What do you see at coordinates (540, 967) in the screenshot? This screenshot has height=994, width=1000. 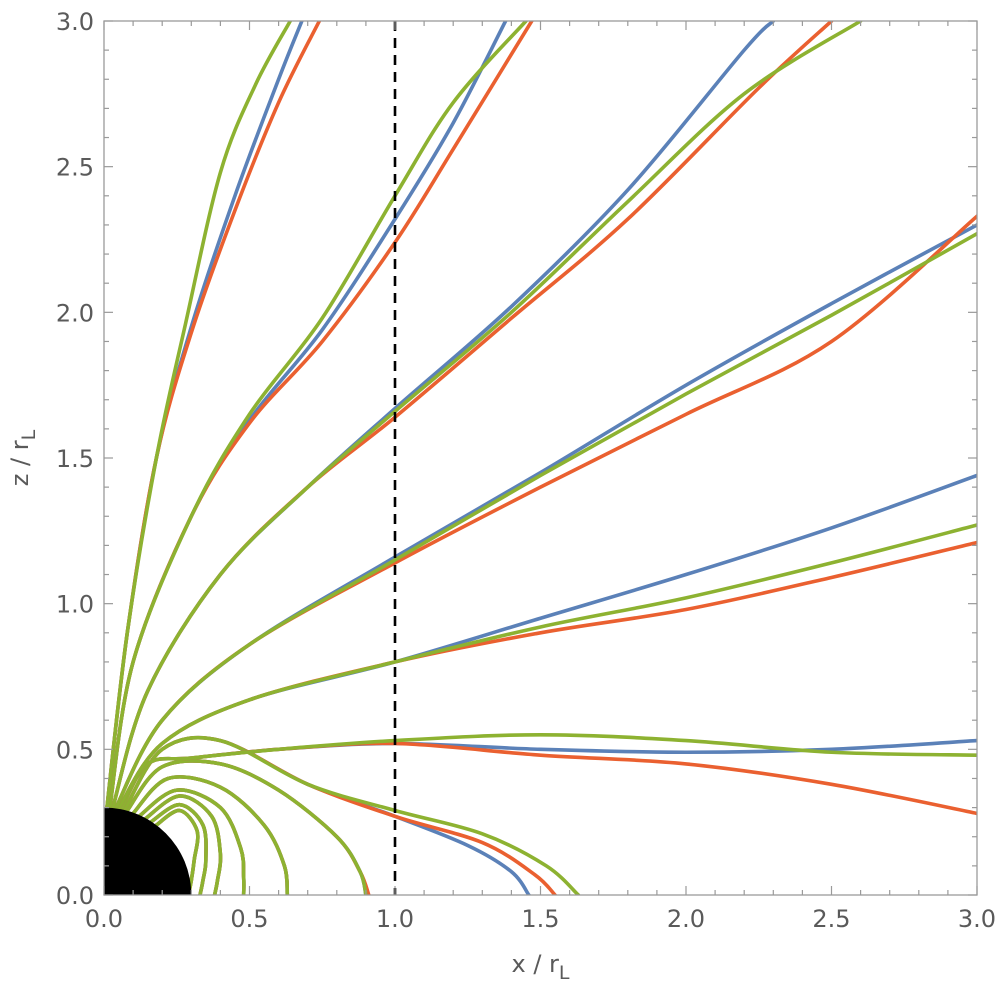 I see `x-axis-label: x / rL` at bounding box center [540, 967].